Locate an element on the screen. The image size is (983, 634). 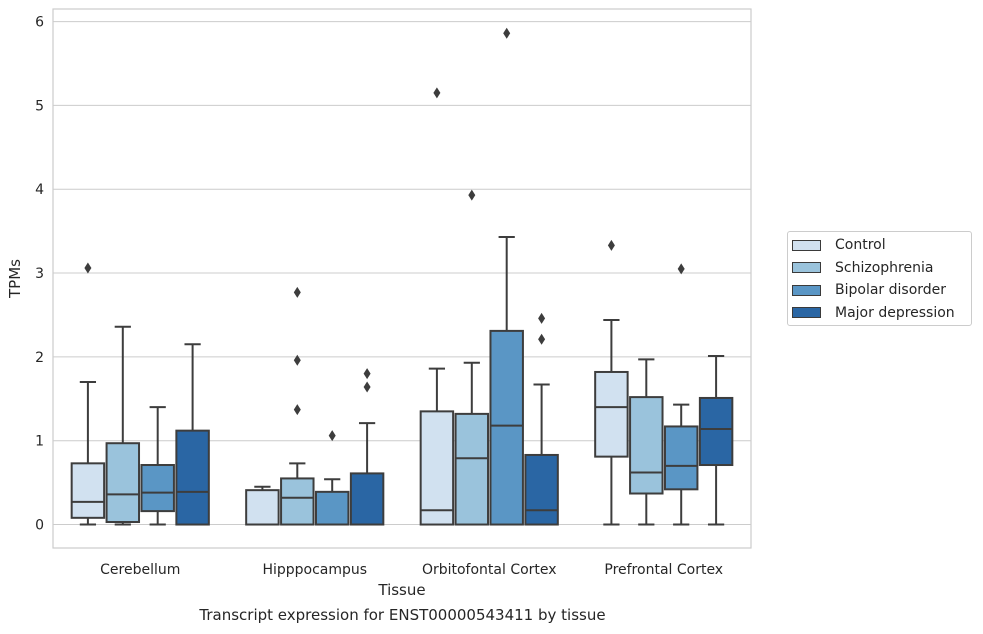
legend-item: Major depression is located at coordinates (873, 313).